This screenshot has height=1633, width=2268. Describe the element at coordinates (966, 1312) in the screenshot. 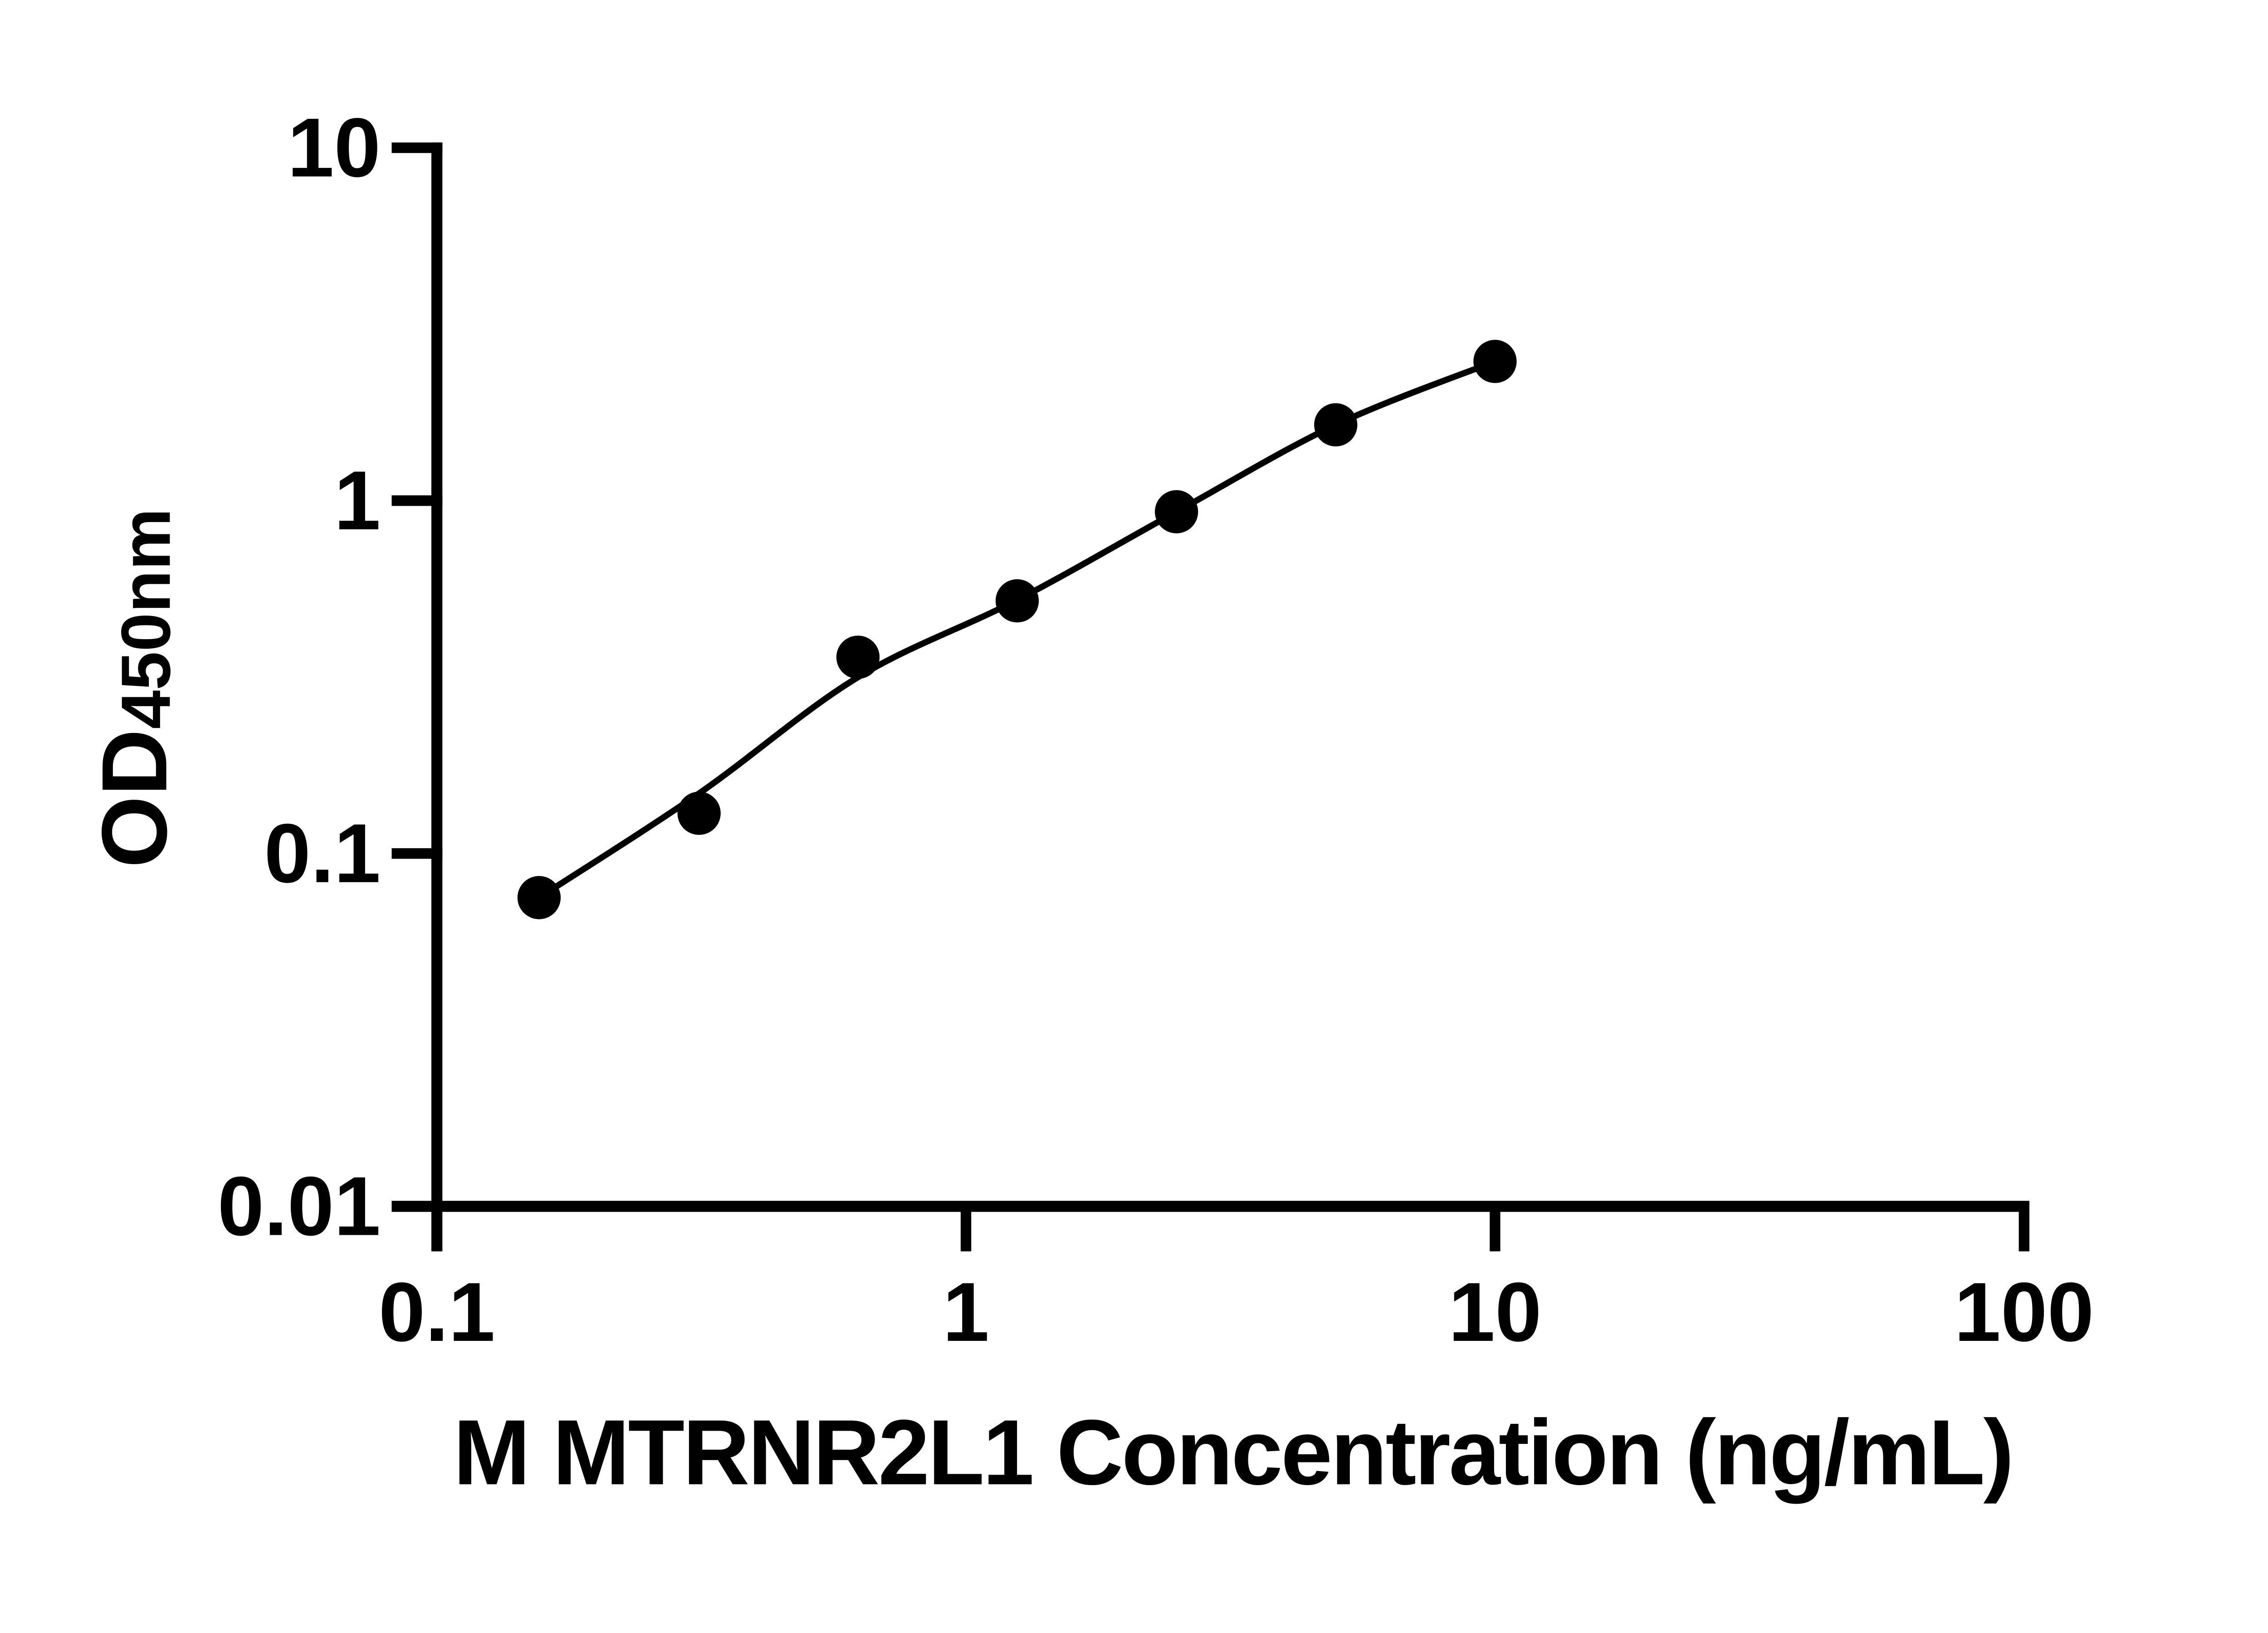

I see `x-tick-label: 1` at that location.